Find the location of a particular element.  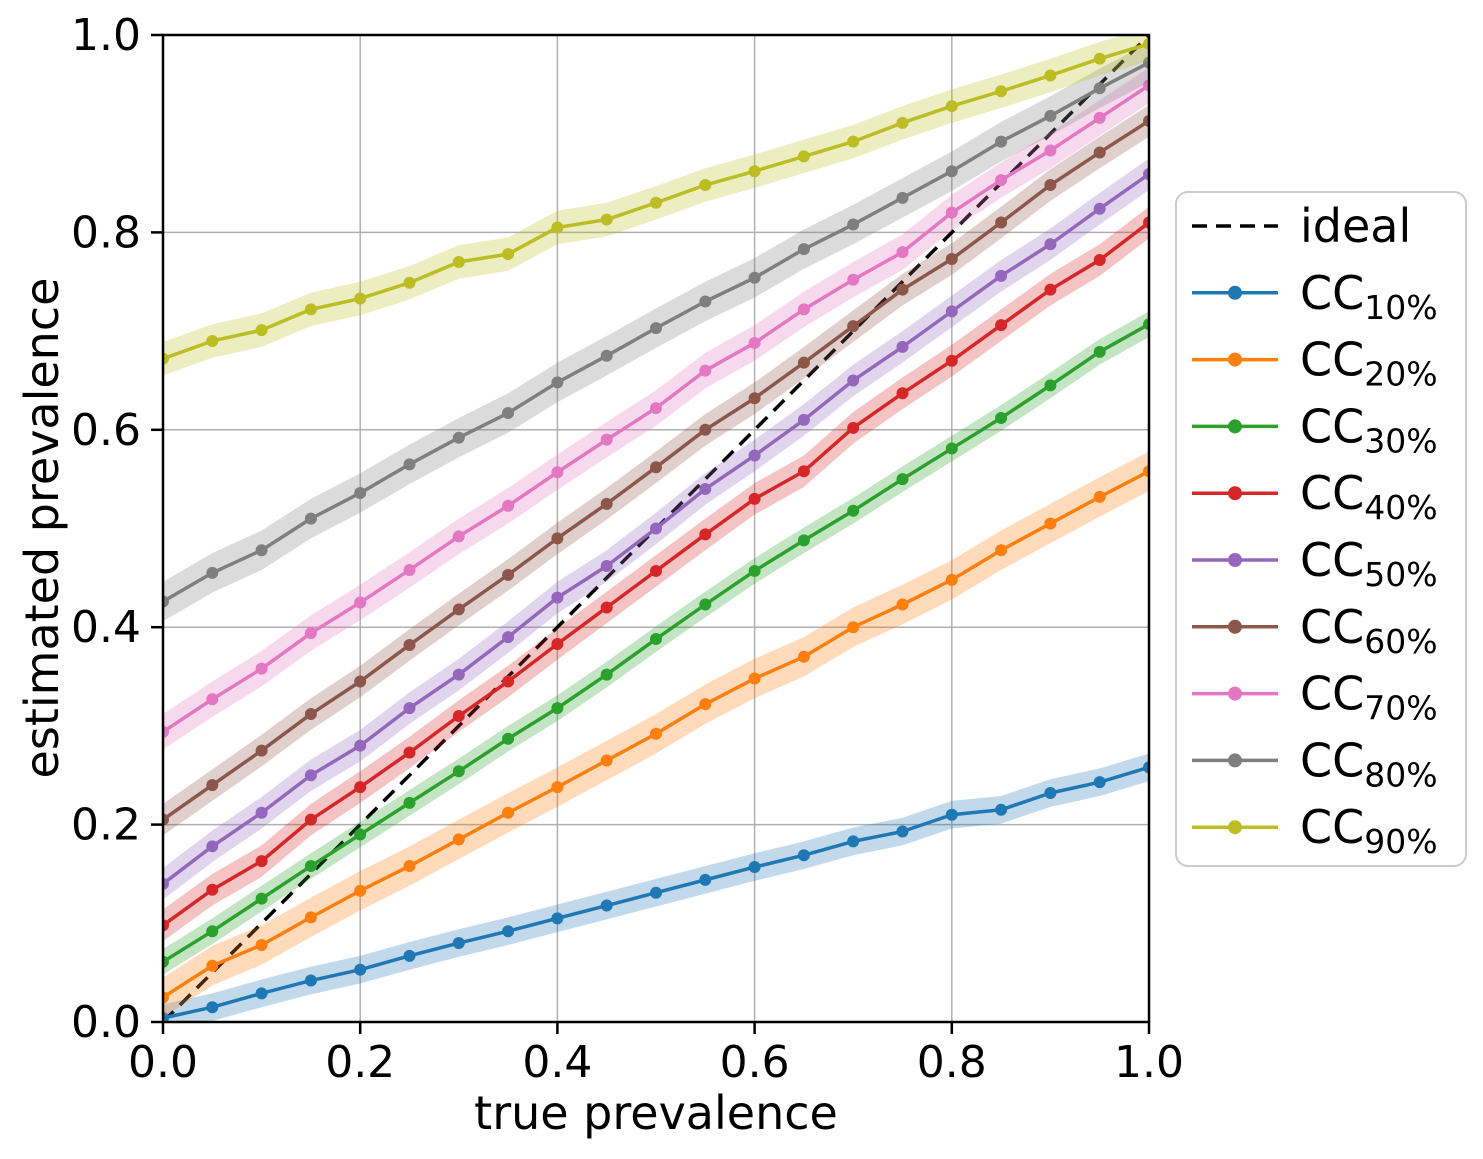

y-tick-label: 0.8 is located at coordinates (106, 232).